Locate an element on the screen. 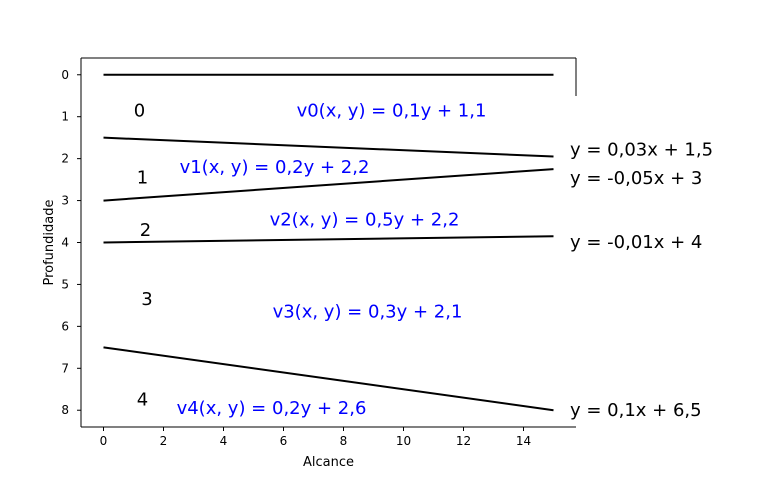 Image resolution: width=776 pixels, height=483 pixels. y-axis-label: Profundidade is located at coordinates (49, 242).